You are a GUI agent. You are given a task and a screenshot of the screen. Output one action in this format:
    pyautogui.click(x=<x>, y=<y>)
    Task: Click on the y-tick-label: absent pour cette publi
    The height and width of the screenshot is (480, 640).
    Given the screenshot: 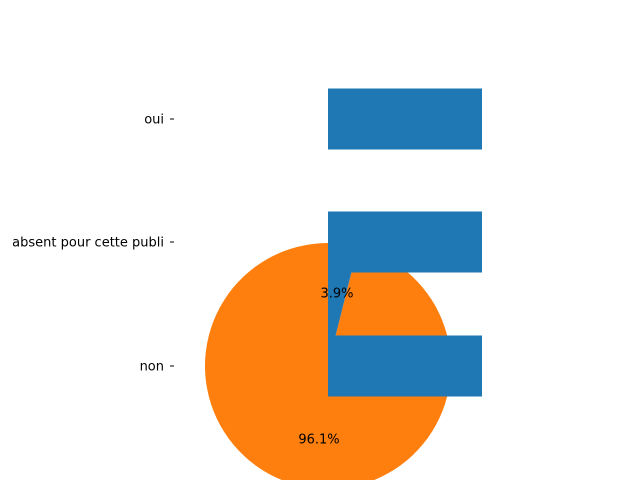 What is the action you would take?
    pyautogui.click(x=88, y=243)
    